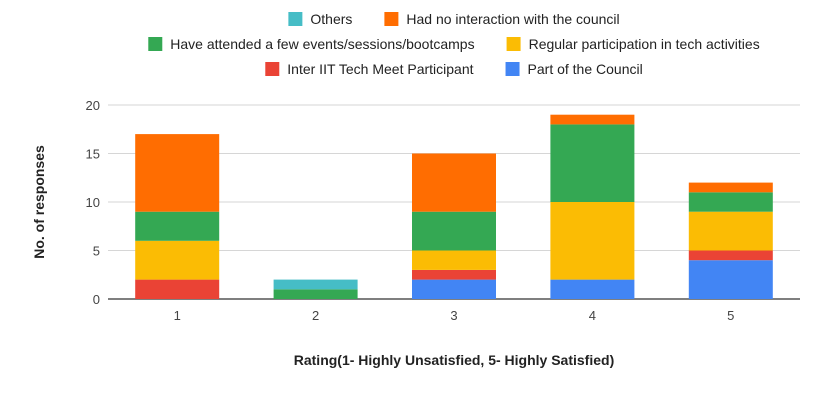  Describe the element at coordinates (96, 299) in the screenshot. I see `y-tick-label: 0` at that location.